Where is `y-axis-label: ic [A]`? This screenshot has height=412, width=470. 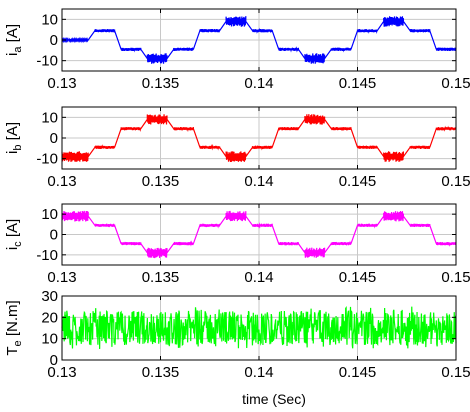 y-axis-label: ic [A] is located at coordinates (14, 234).